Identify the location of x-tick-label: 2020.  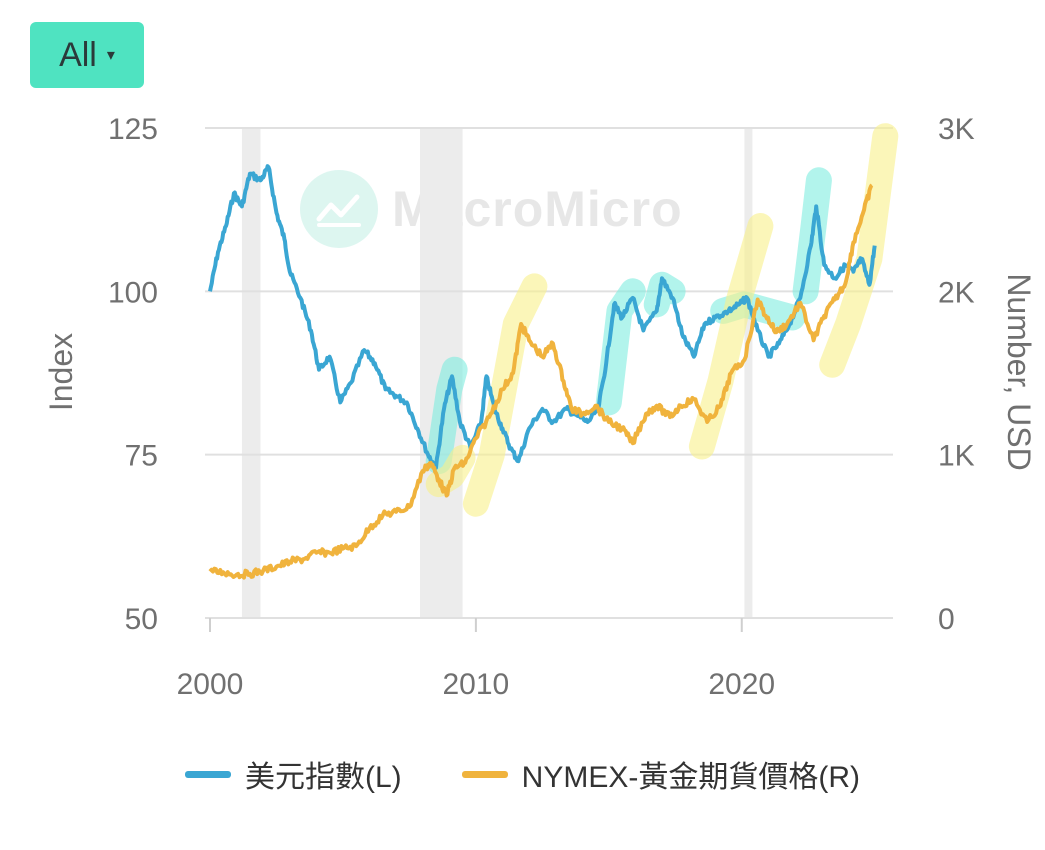
(741, 684).